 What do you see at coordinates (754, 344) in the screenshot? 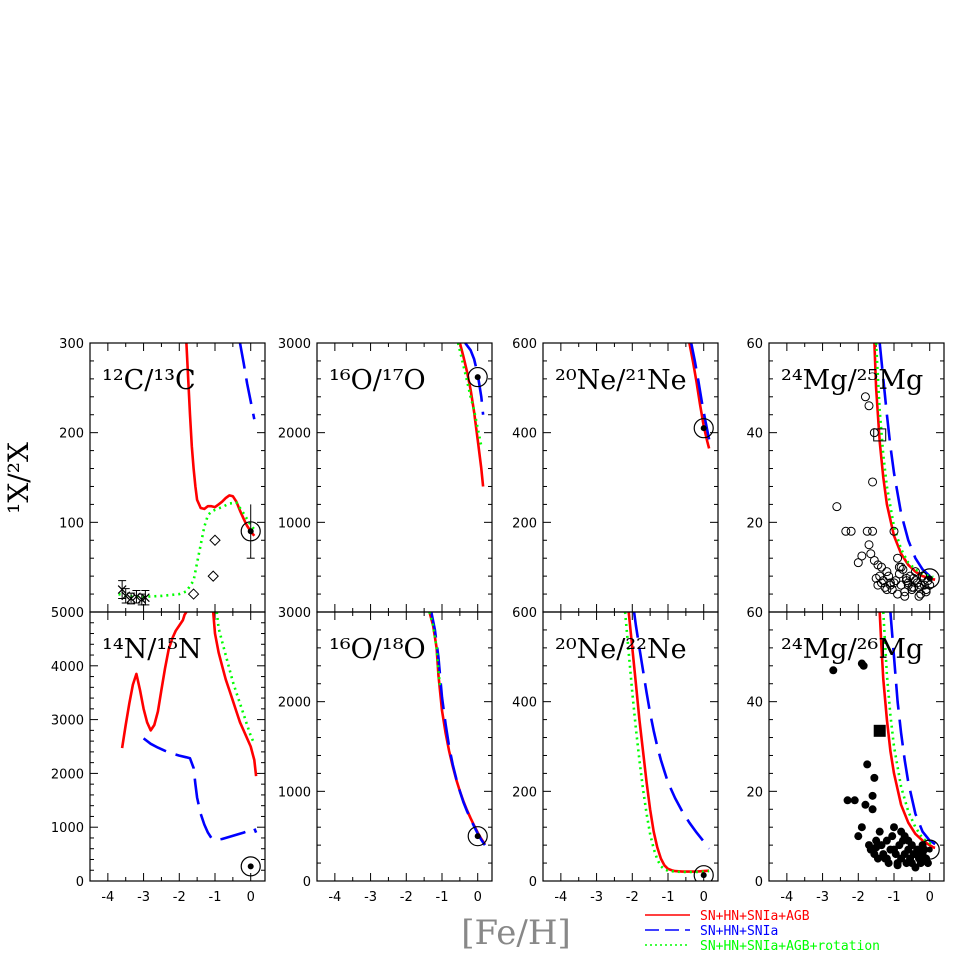
I see `y-tick-label: 60` at bounding box center [754, 344].